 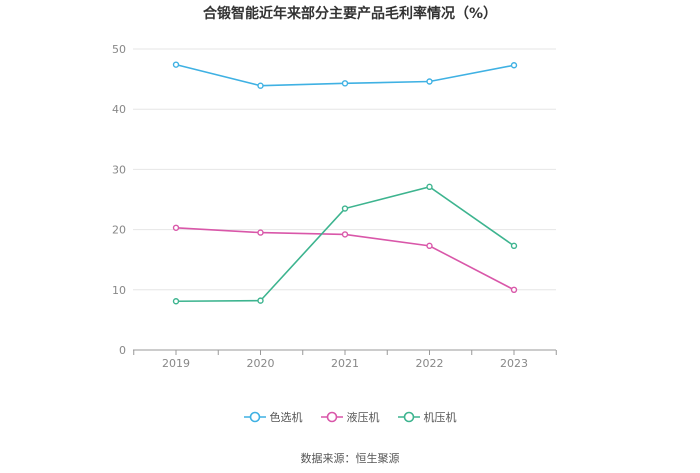 I want to click on legend-label: 液压机, so click(x=363, y=417).